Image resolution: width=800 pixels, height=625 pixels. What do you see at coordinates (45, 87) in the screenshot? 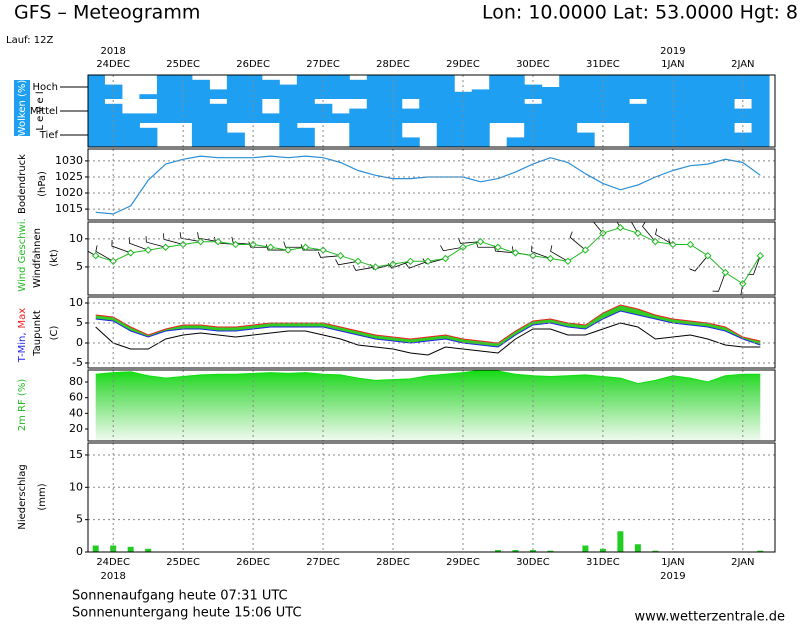
I see `level-label: Hoch` at bounding box center [45, 87].